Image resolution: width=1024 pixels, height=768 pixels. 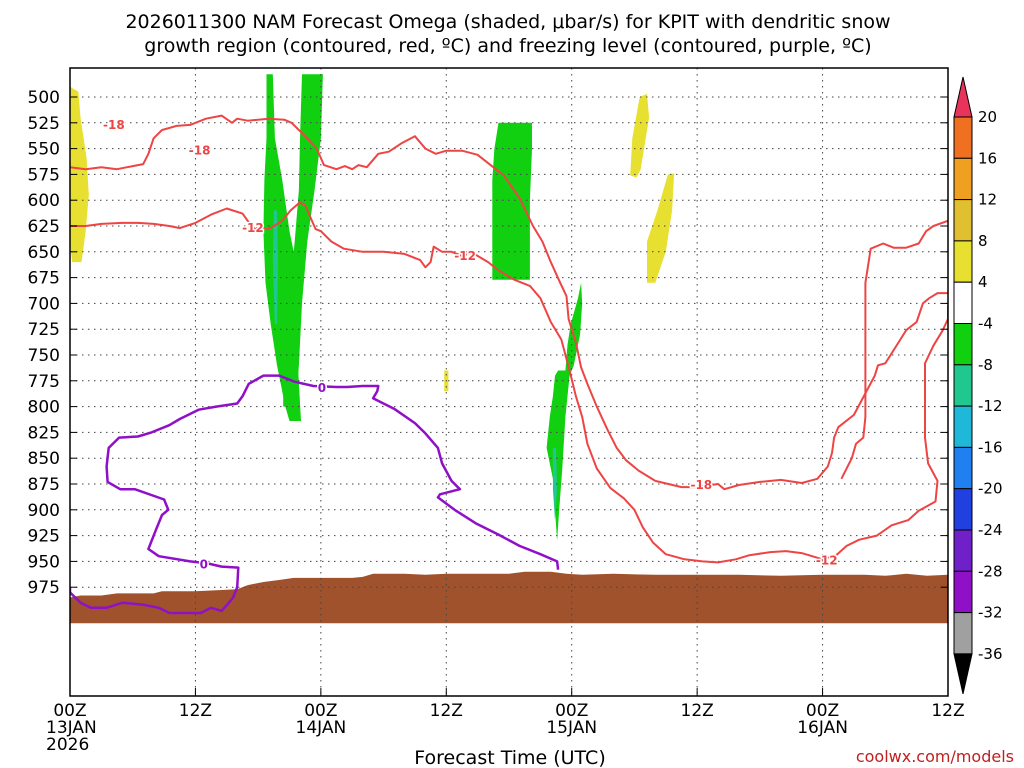 I want to click on colorbar-label: -28, so click(x=990, y=571).